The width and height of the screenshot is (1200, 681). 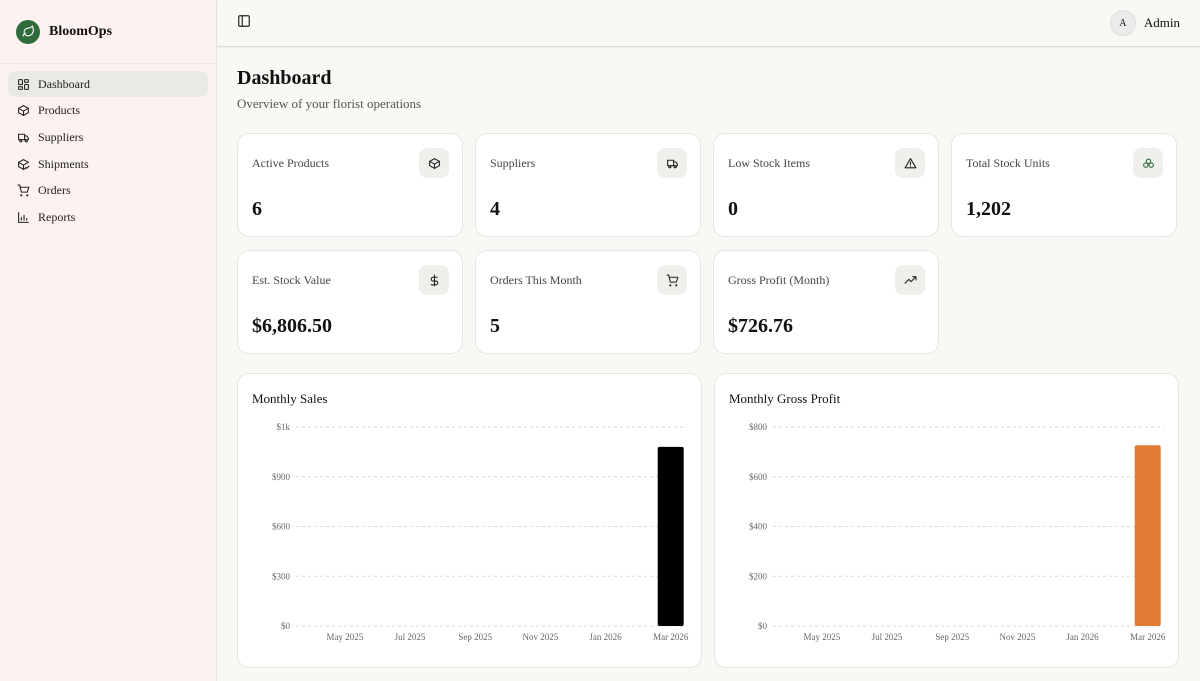 I want to click on bar-chart-icon, so click(x=27, y=217).